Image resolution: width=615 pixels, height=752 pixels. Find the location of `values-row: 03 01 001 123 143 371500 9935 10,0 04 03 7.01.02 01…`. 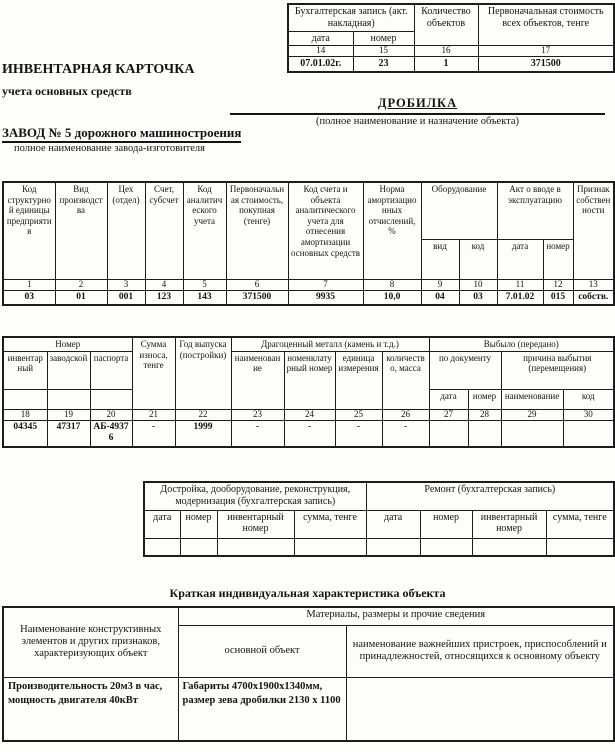

values-row: 03 01 001 123 143 371500 9935 10,0 04 03 7.01.02 01… is located at coordinates (308, 297).